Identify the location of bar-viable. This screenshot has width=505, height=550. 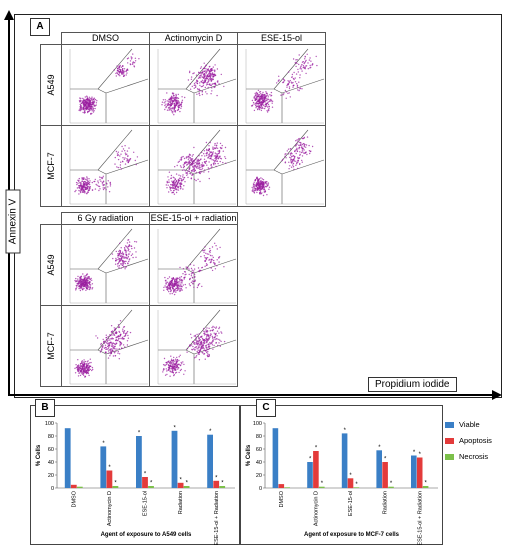
(379, 469).